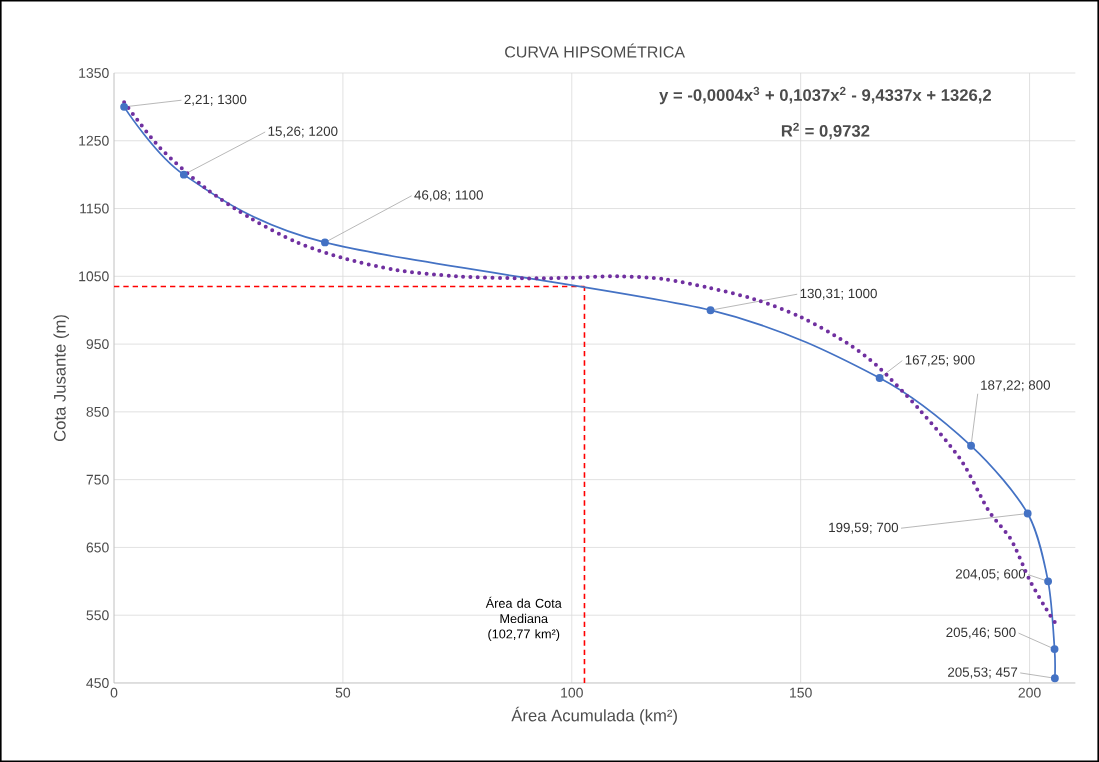 This screenshot has width=1099, height=762. Describe the element at coordinates (61, 378) in the screenshot. I see `y-axis-title: Cota Jusante (m)` at that location.